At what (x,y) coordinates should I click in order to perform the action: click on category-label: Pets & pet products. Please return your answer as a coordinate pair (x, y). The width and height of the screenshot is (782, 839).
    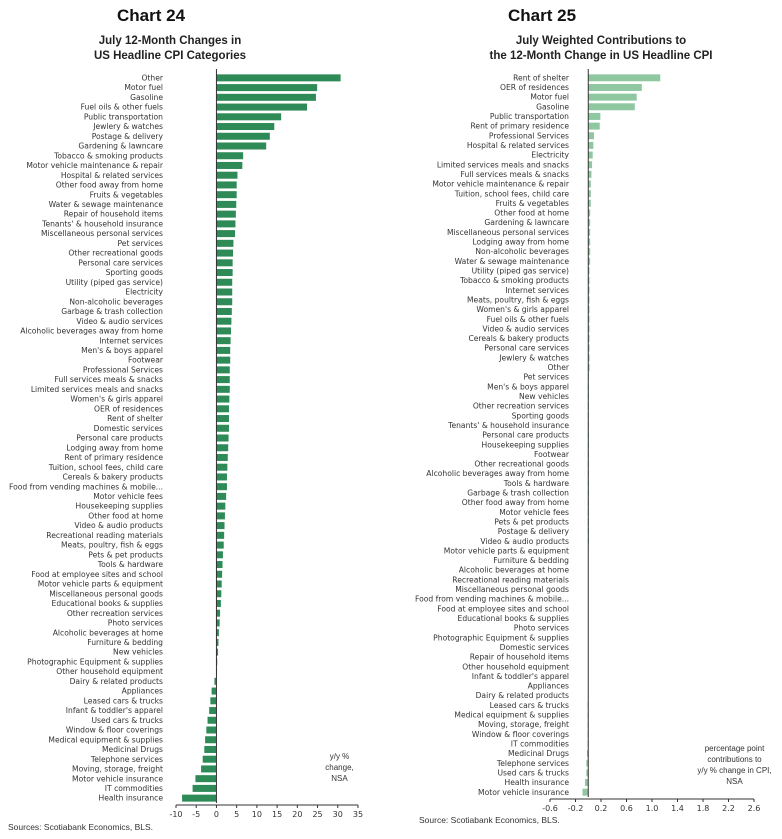
    Looking at the image, I should click on (531, 521).